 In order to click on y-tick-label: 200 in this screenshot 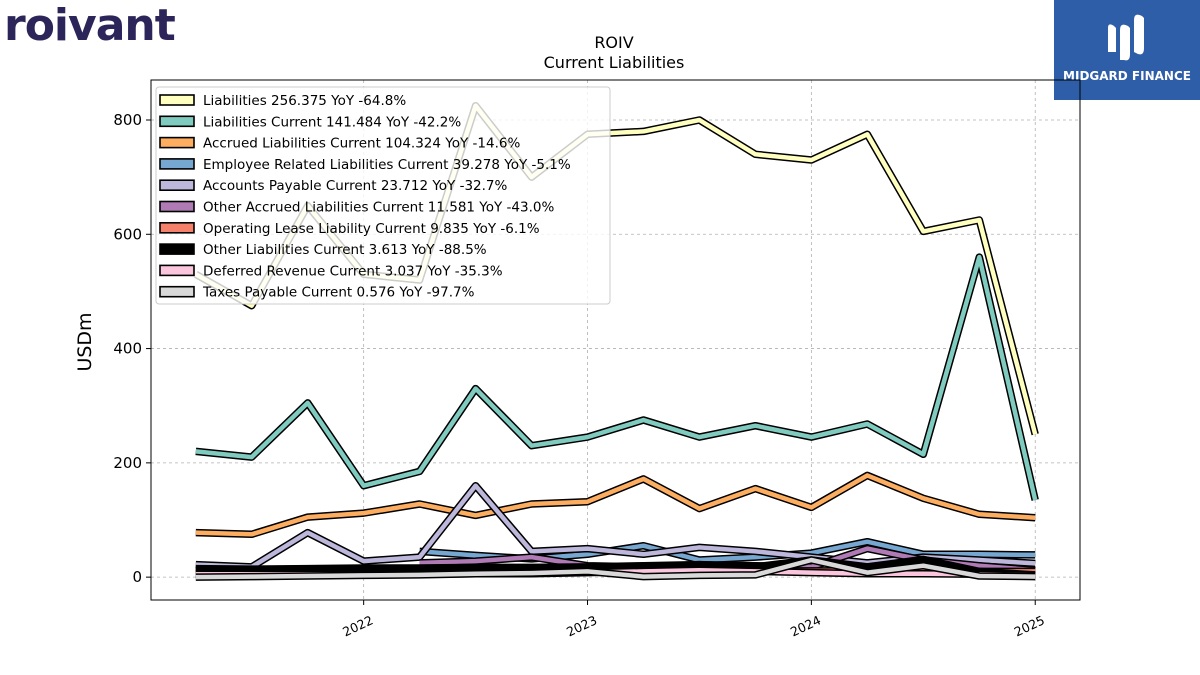, I will do `click(127, 463)`.